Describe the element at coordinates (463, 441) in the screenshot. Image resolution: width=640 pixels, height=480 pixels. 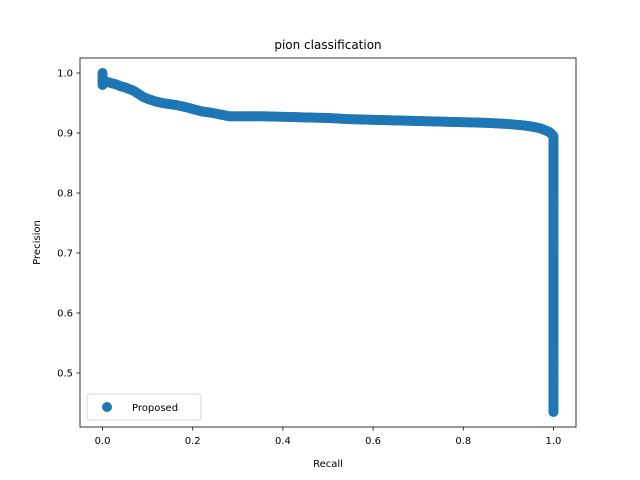
I see `x-tick-label: 0.8` at that location.